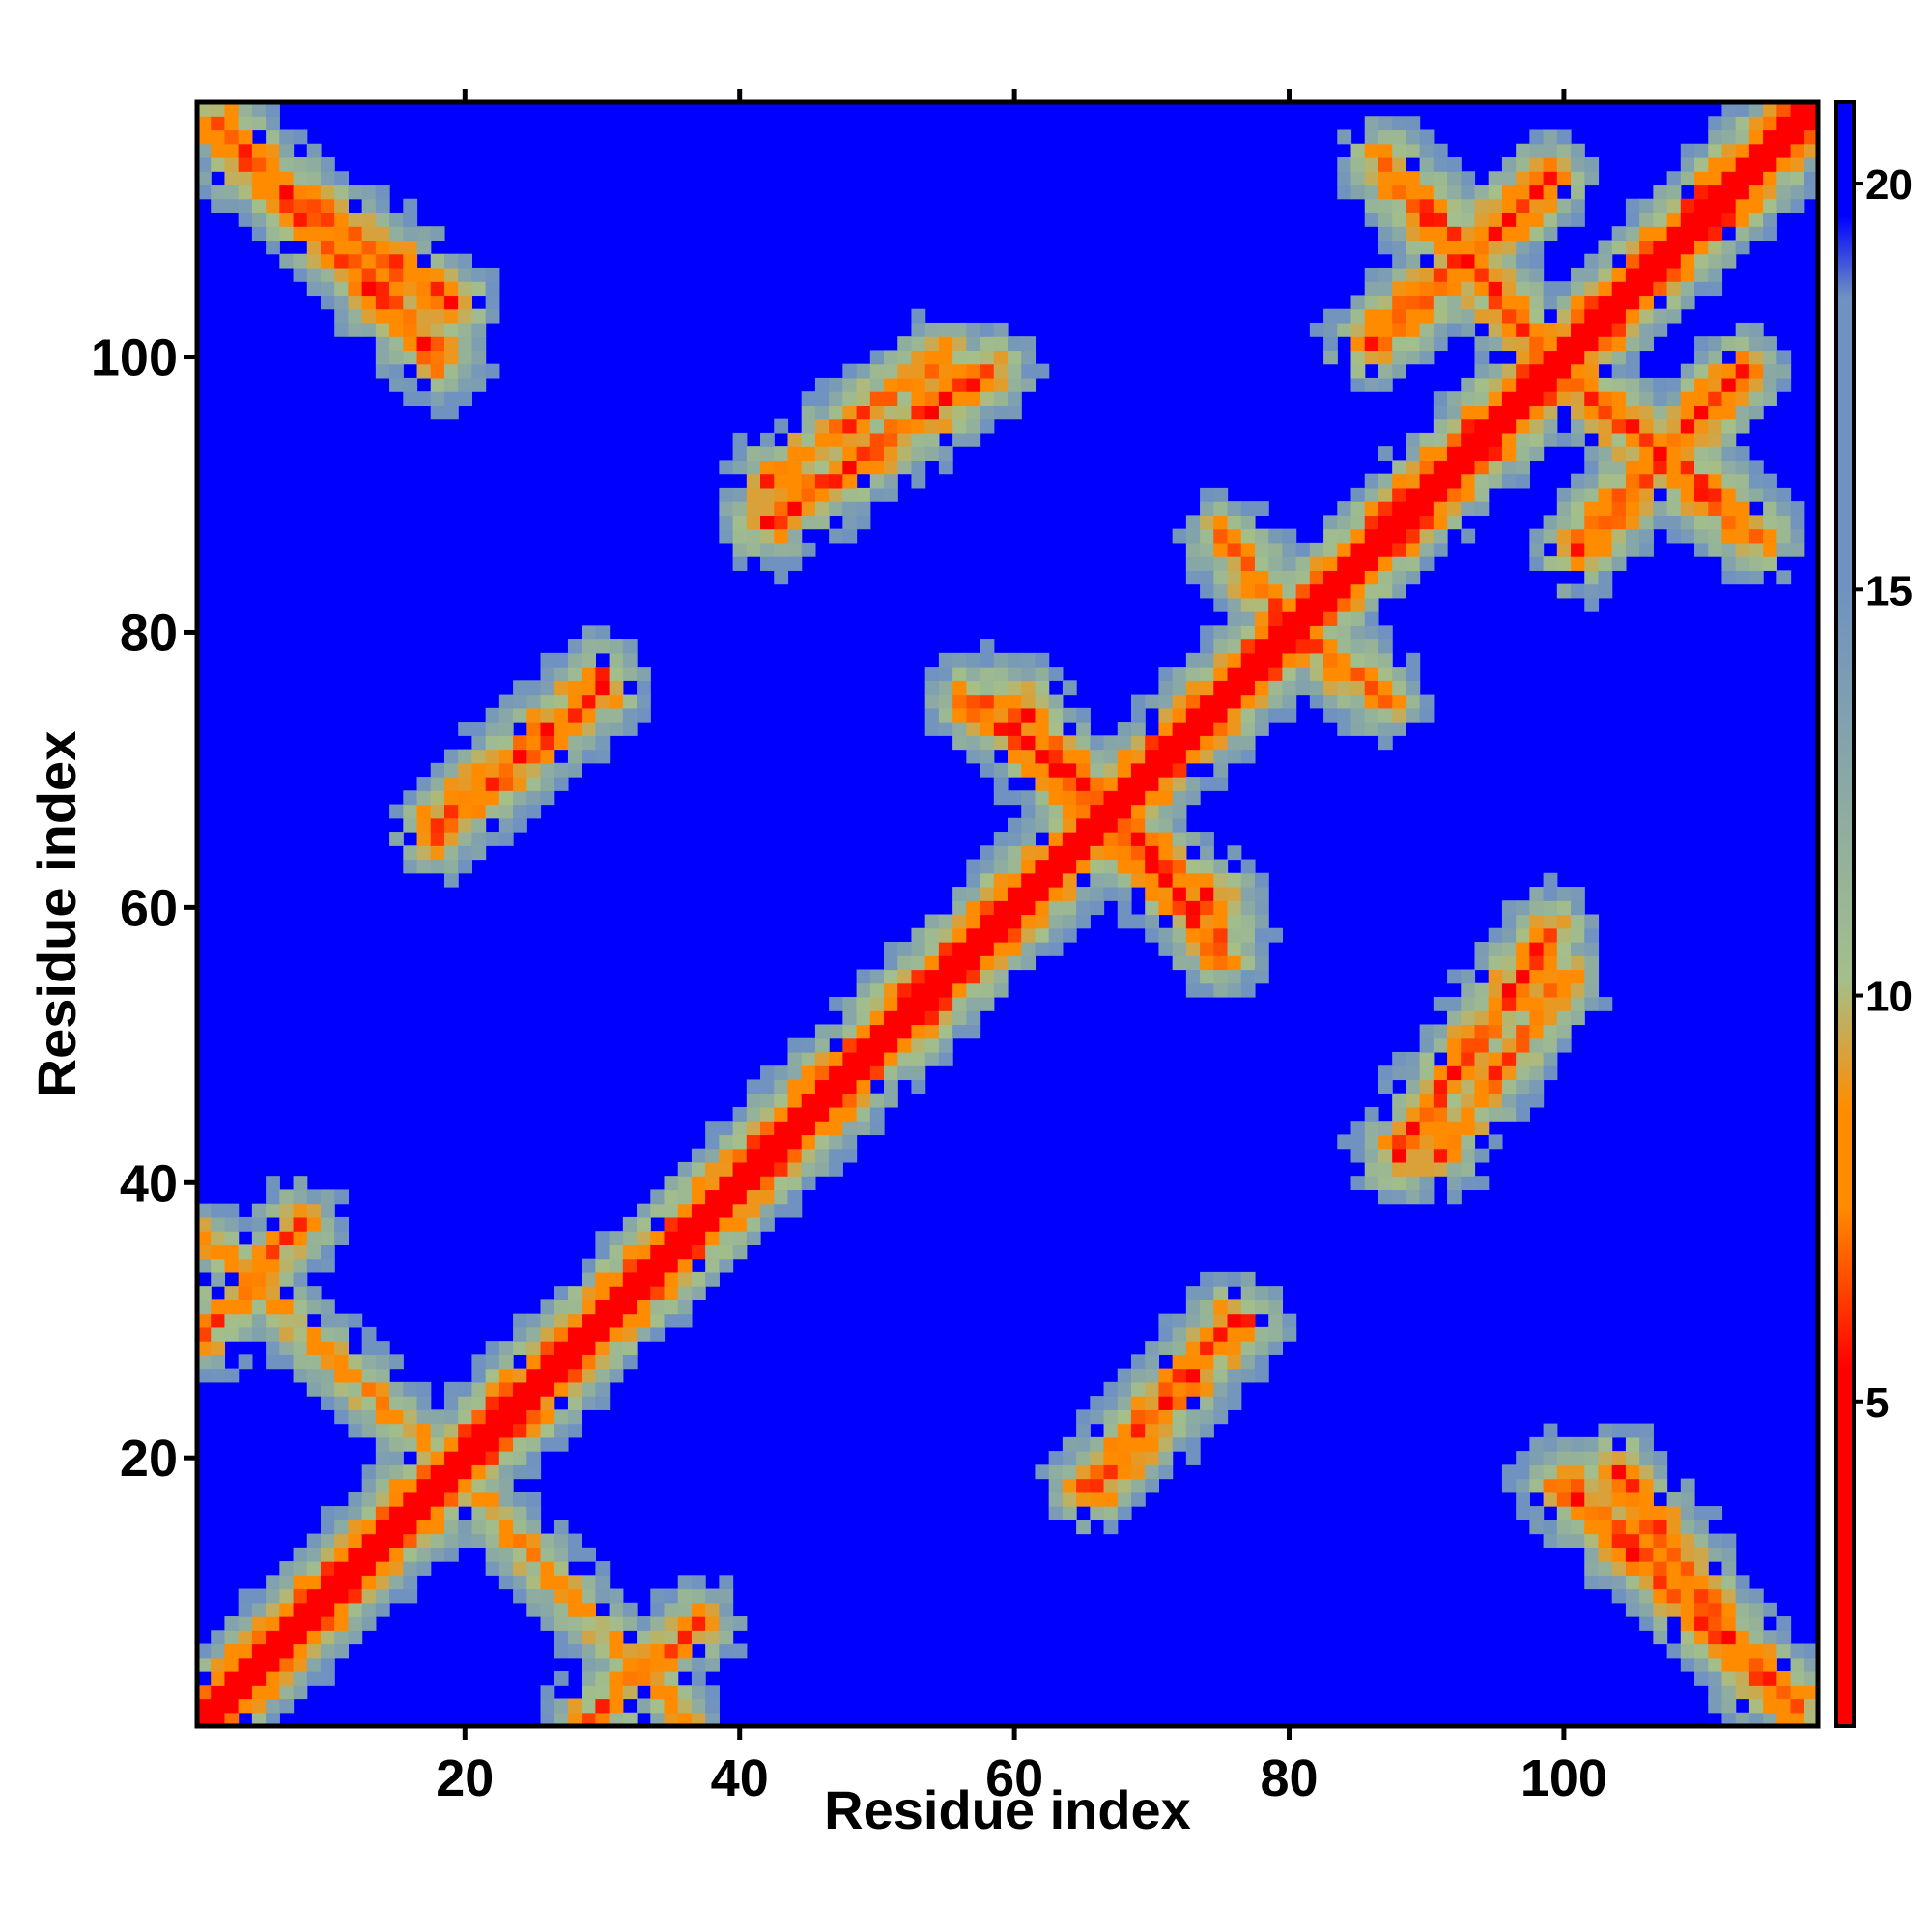  I want to click on x-tick-label: 80, so click(1289, 1778).